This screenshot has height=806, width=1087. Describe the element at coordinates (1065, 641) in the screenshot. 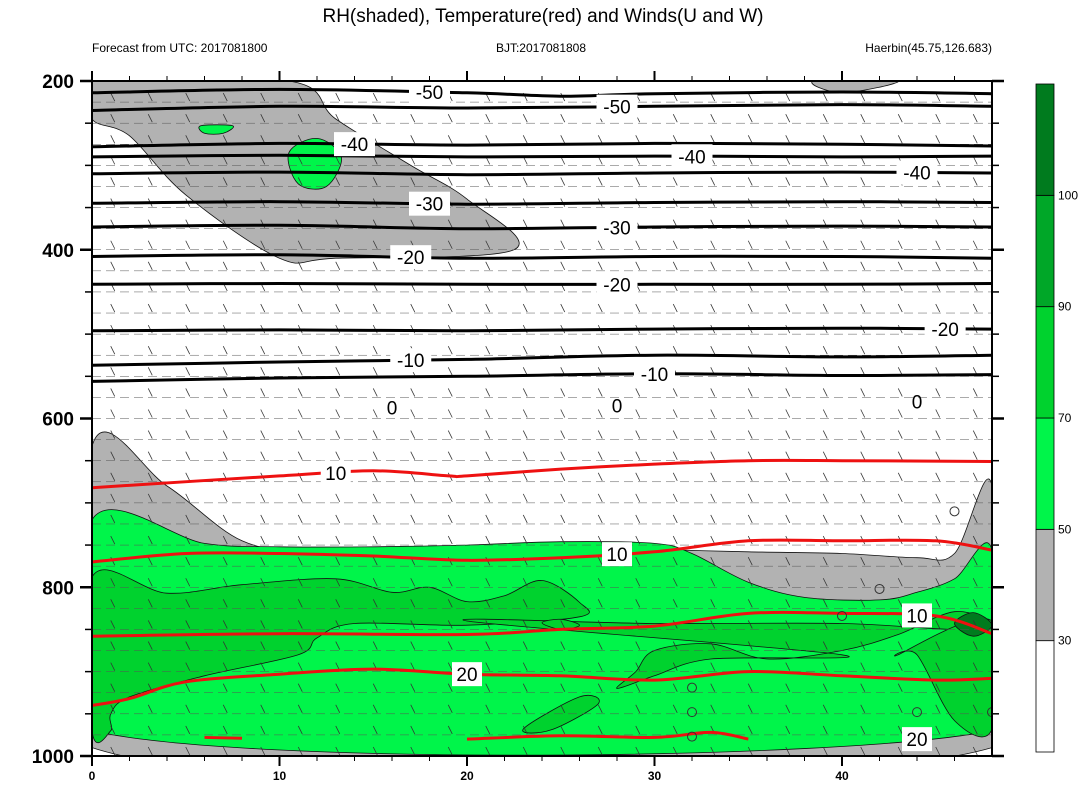

I see `colorbar-label-0: 30` at that location.